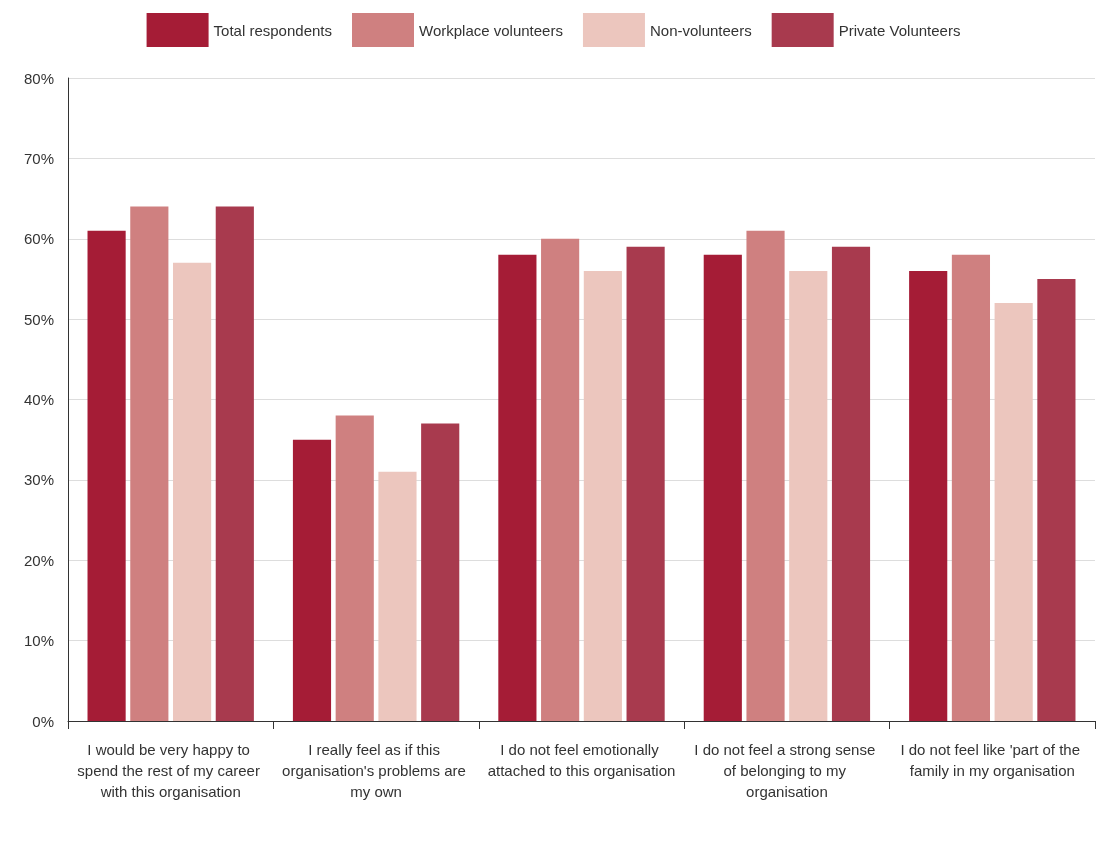  I want to click on legend-label: Workplace volunteers, so click(491, 30).